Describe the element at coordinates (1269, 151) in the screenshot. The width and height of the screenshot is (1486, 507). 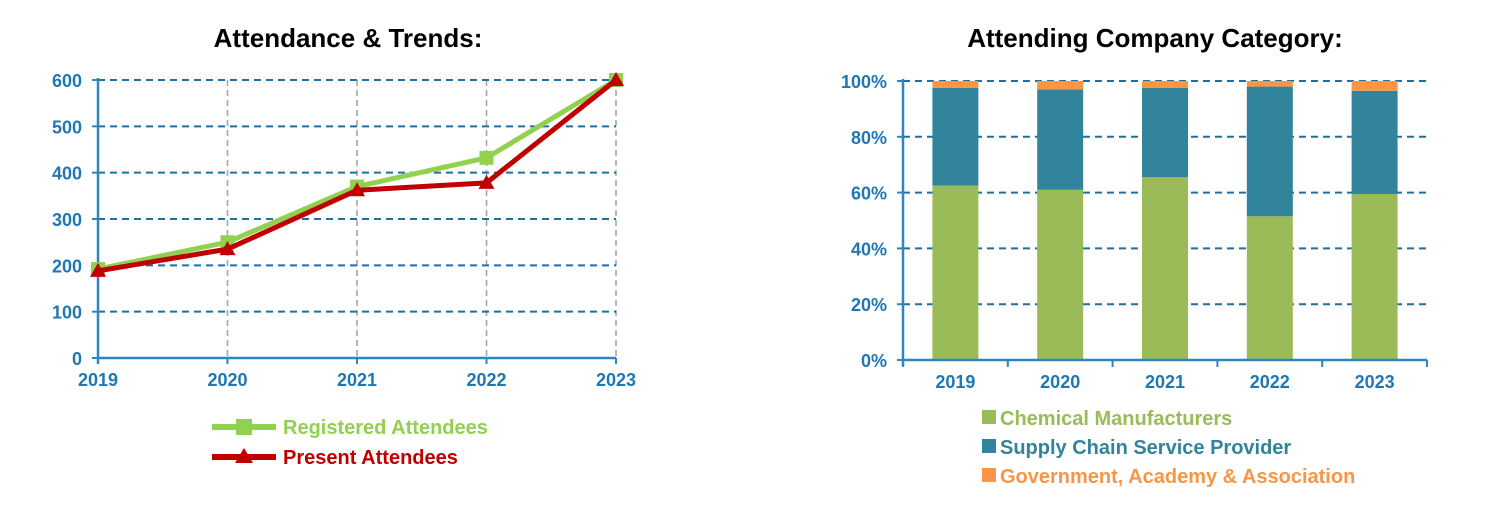
I see `bar-segment-2022-s1` at that location.